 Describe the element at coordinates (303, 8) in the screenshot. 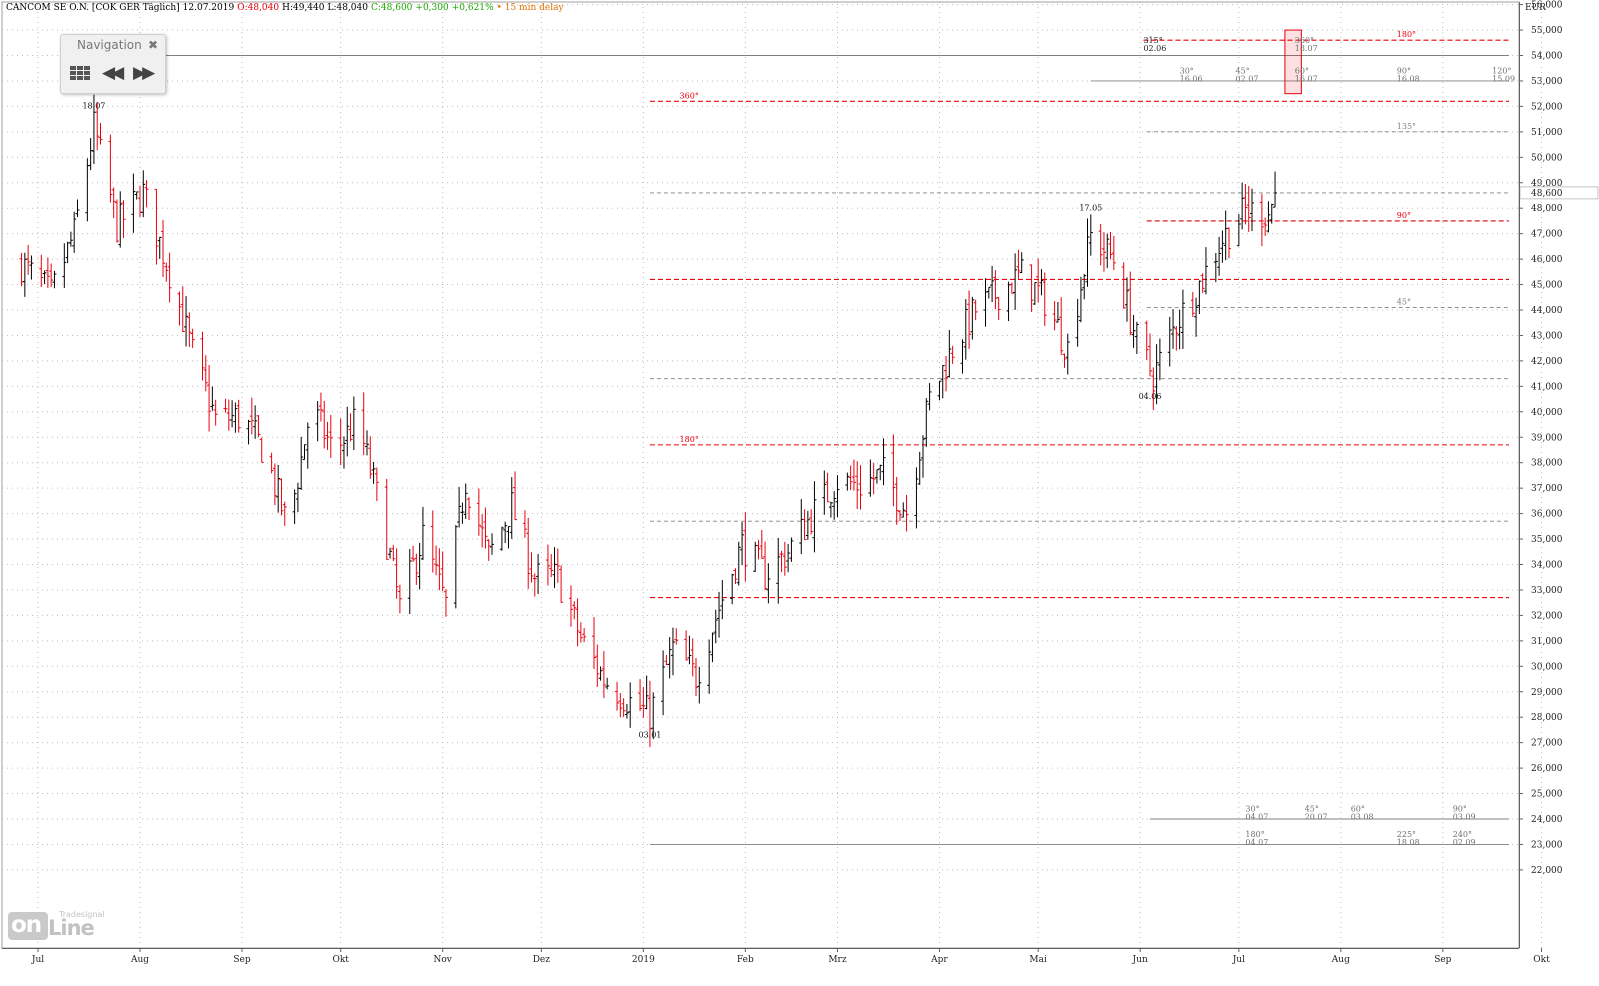

I see `high-value: H:49,440` at that location.